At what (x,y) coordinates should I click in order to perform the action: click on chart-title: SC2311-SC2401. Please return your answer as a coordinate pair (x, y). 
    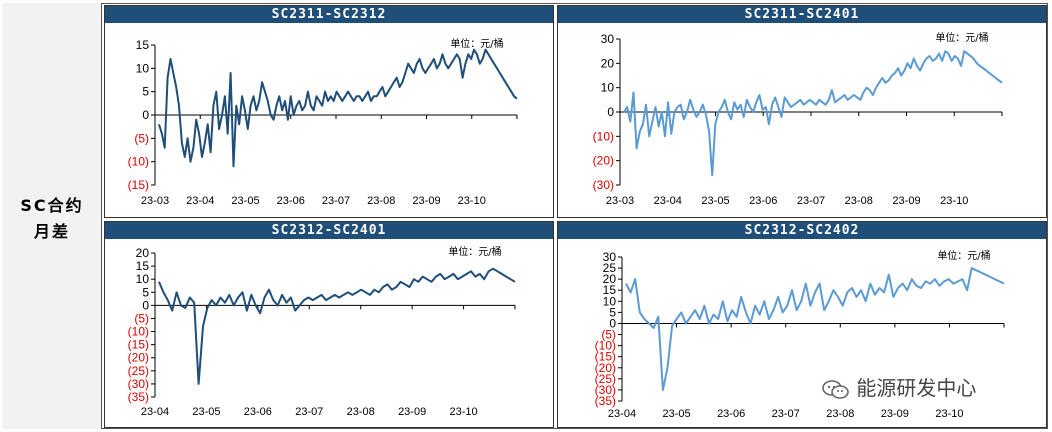
    Looking at the image, I should click on (802, 14).